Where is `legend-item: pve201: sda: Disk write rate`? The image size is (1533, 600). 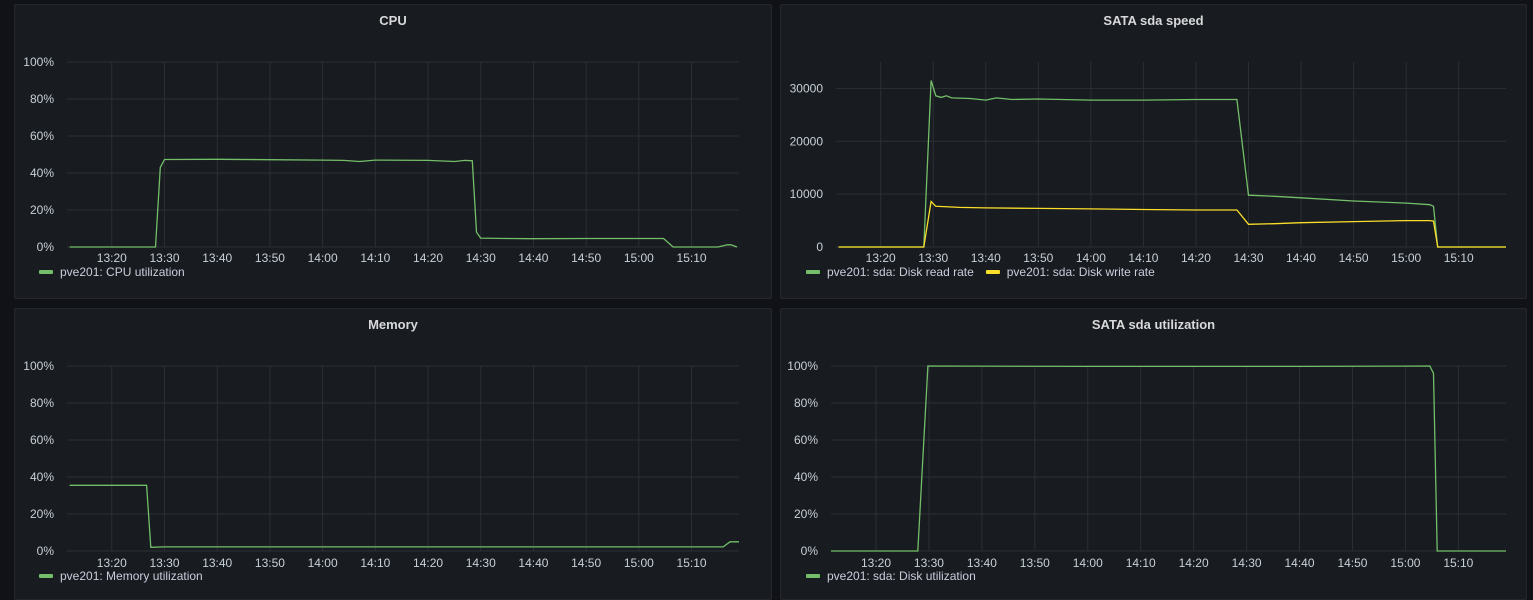
legend-item: pve201: sda: Disk write rate is located at coordinates (1070, 272).